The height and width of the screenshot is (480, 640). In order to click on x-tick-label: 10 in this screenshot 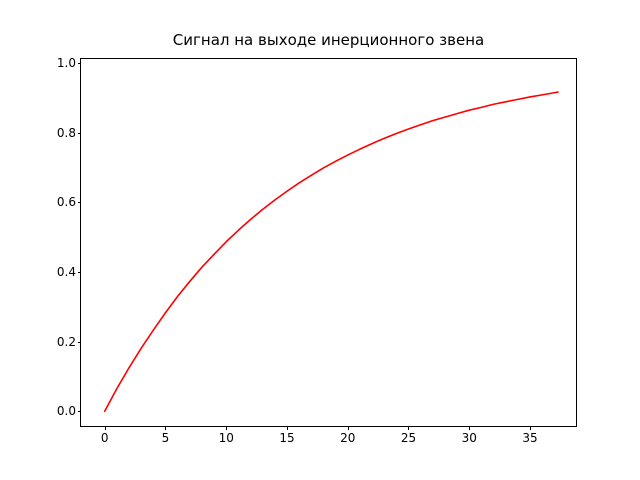, I will do `click(226, 438)`.